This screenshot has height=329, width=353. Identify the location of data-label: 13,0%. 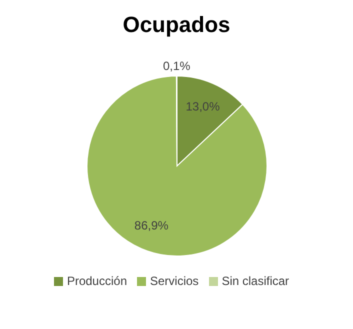
(203, 107).